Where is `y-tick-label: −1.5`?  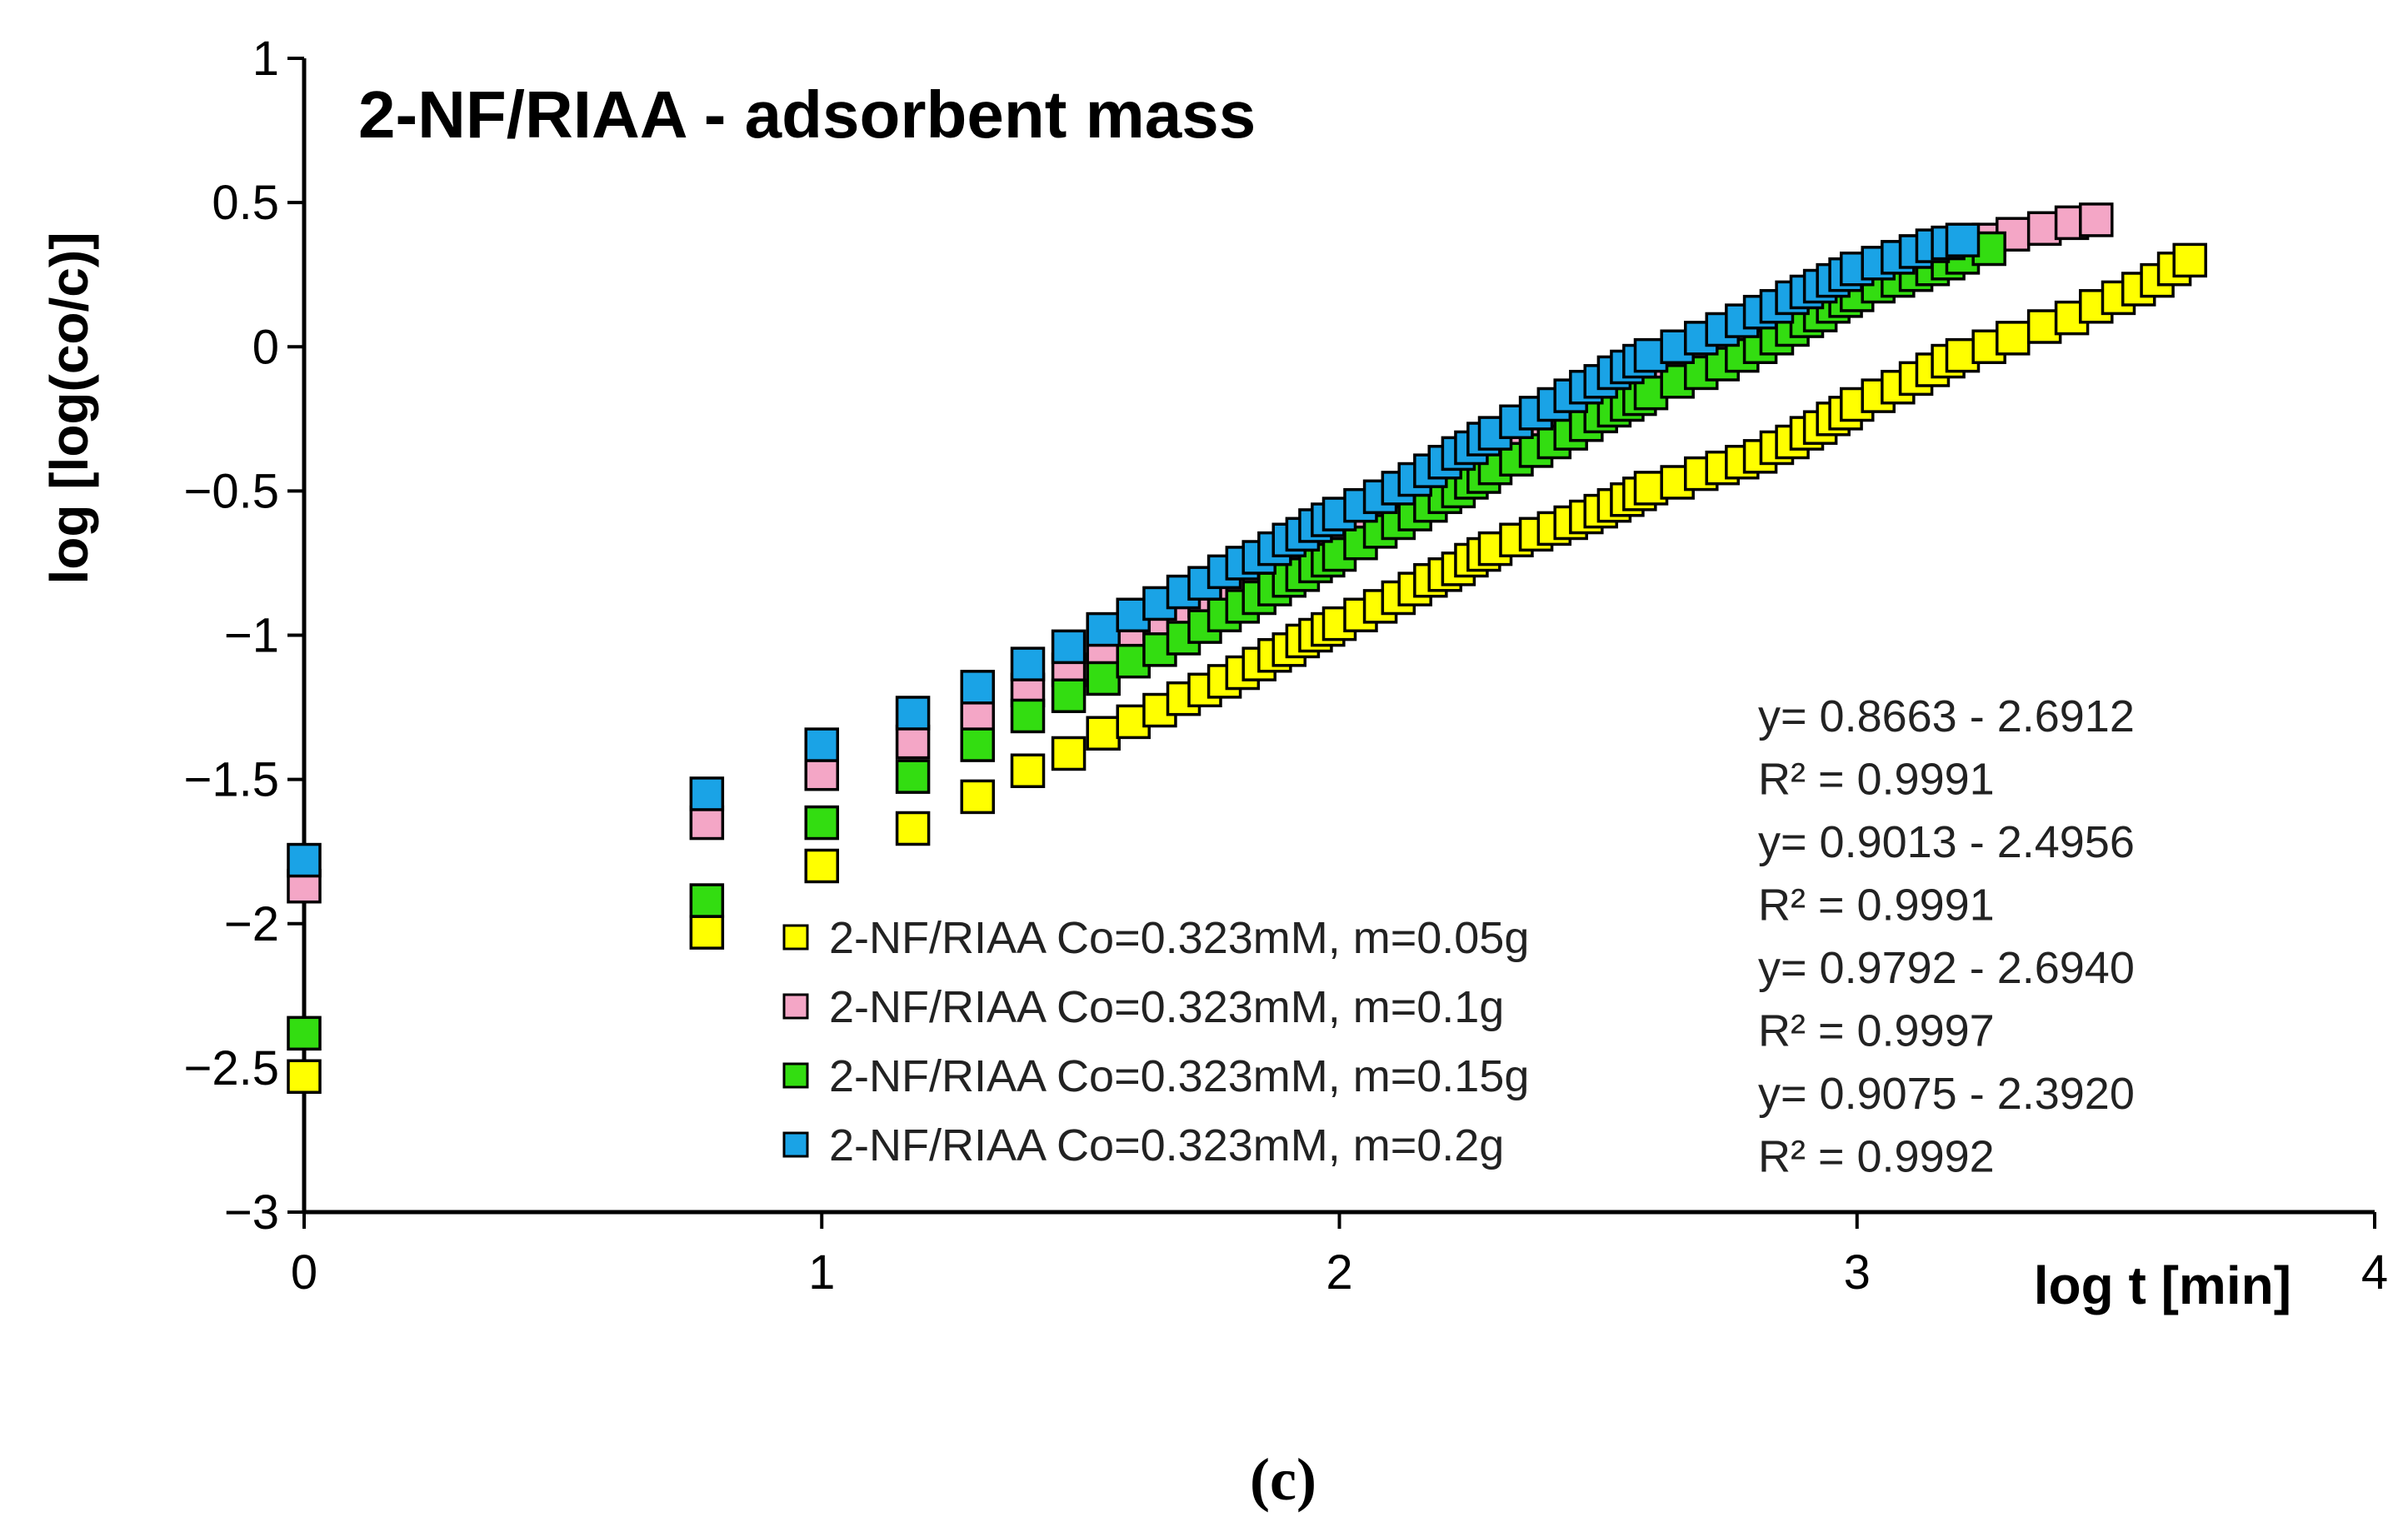 y-tick-label: −1.5 is located at coordinates (232, 780).